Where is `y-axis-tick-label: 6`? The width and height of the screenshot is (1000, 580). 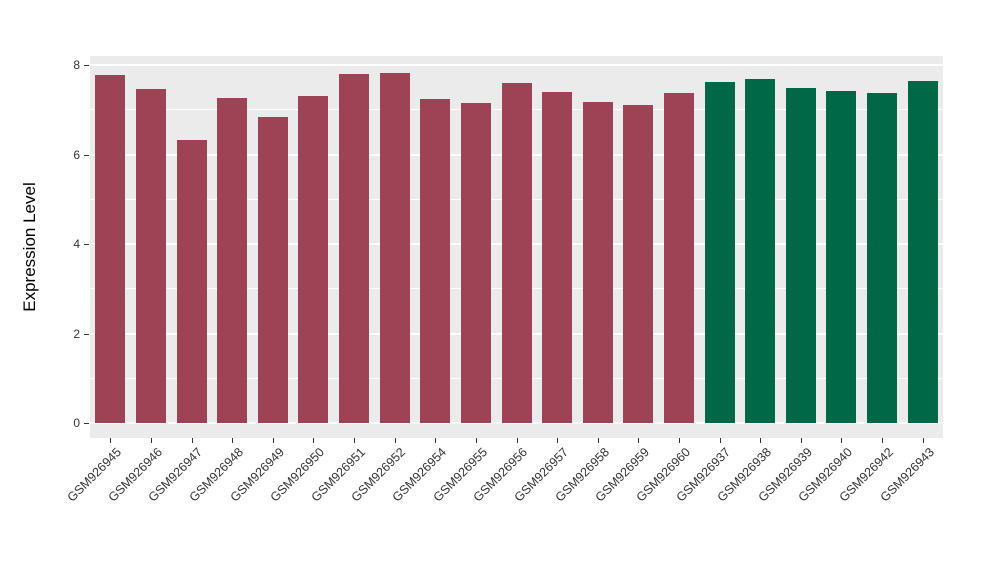
y-axis-tick-label: 6 is located at coordinates (76, 154).